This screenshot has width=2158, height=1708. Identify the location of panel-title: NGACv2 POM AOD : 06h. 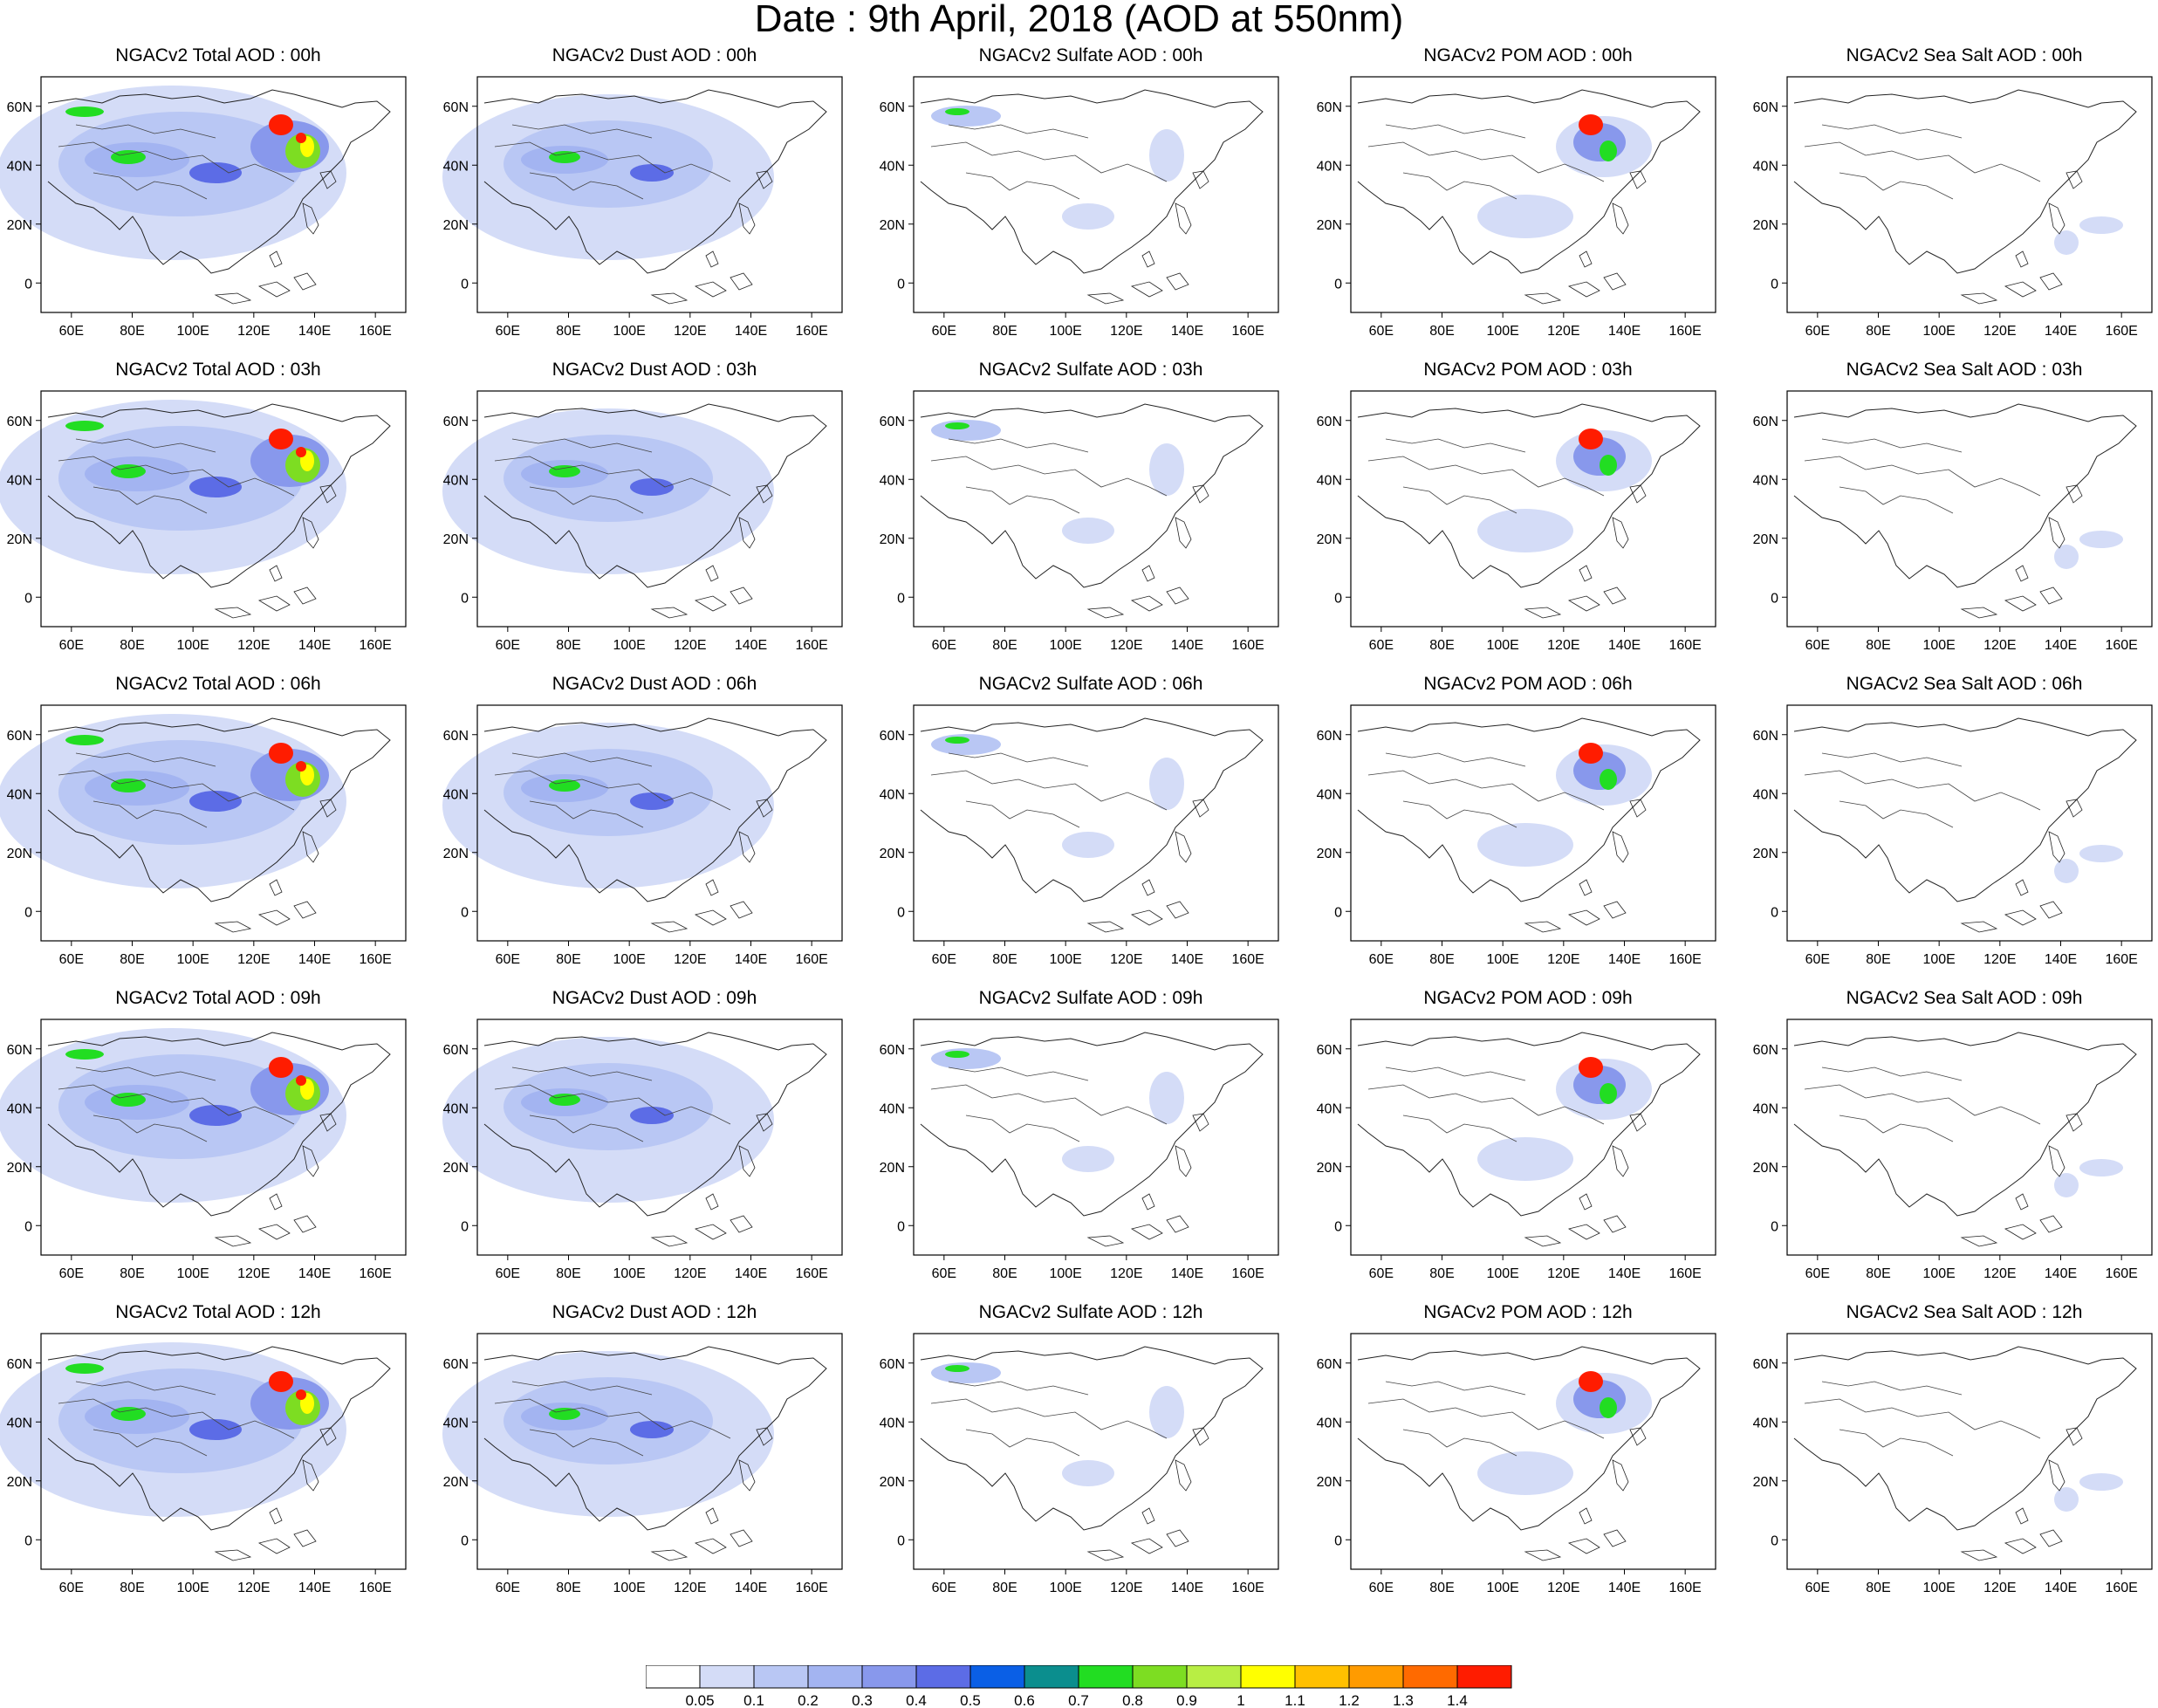
(1528, 684).